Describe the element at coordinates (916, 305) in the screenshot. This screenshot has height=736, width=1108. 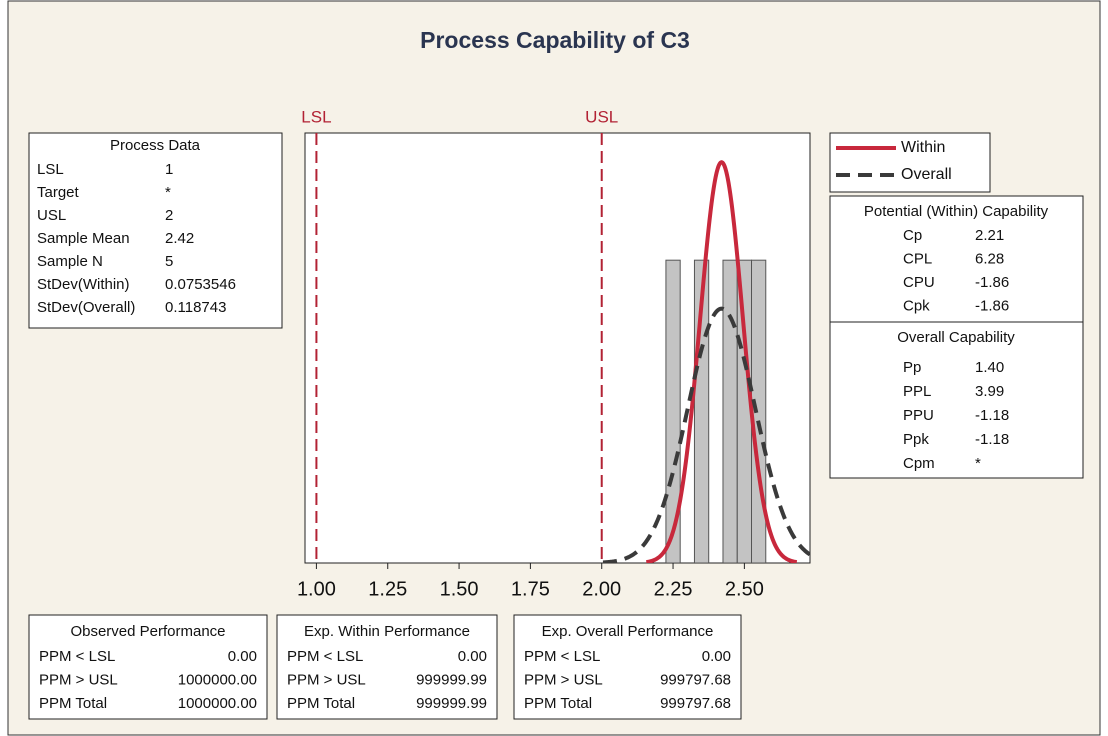
I see `row-label: Cpk` at that location.